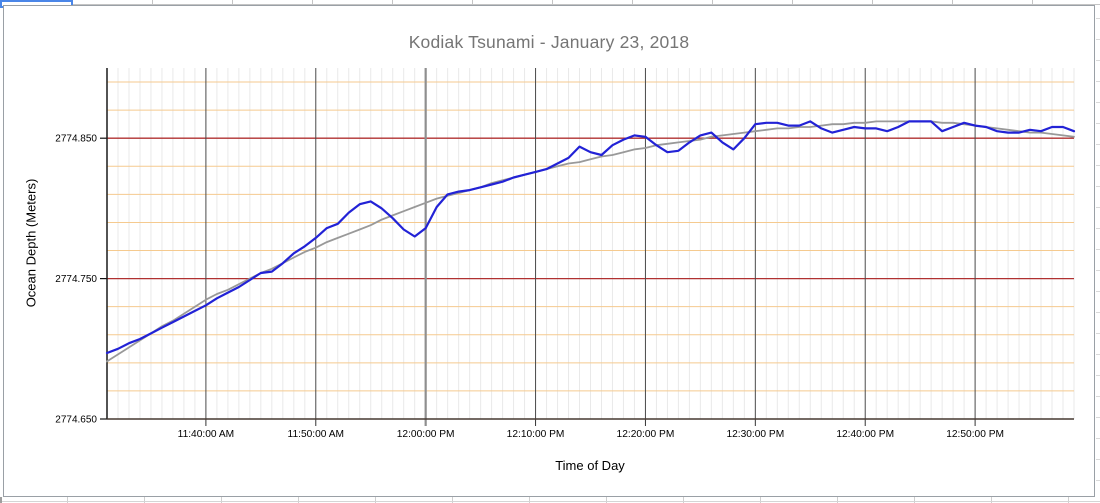 The width and height of the screenshot is (1100, 503). I want to click on x-axis-title: Time of Day, so click(590, 465).